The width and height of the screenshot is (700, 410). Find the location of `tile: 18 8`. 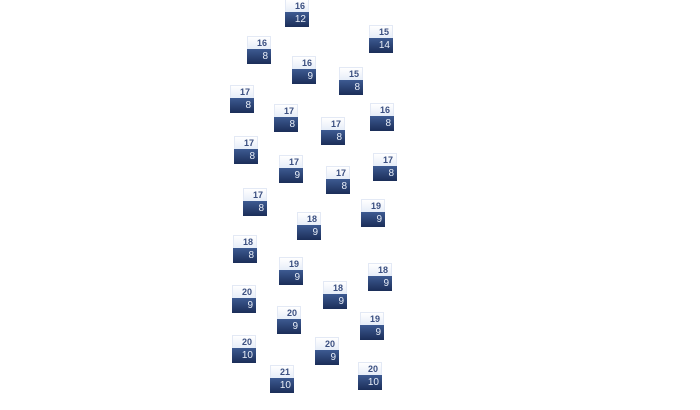

tile: 18 8 is located at coordinates (245, 249).